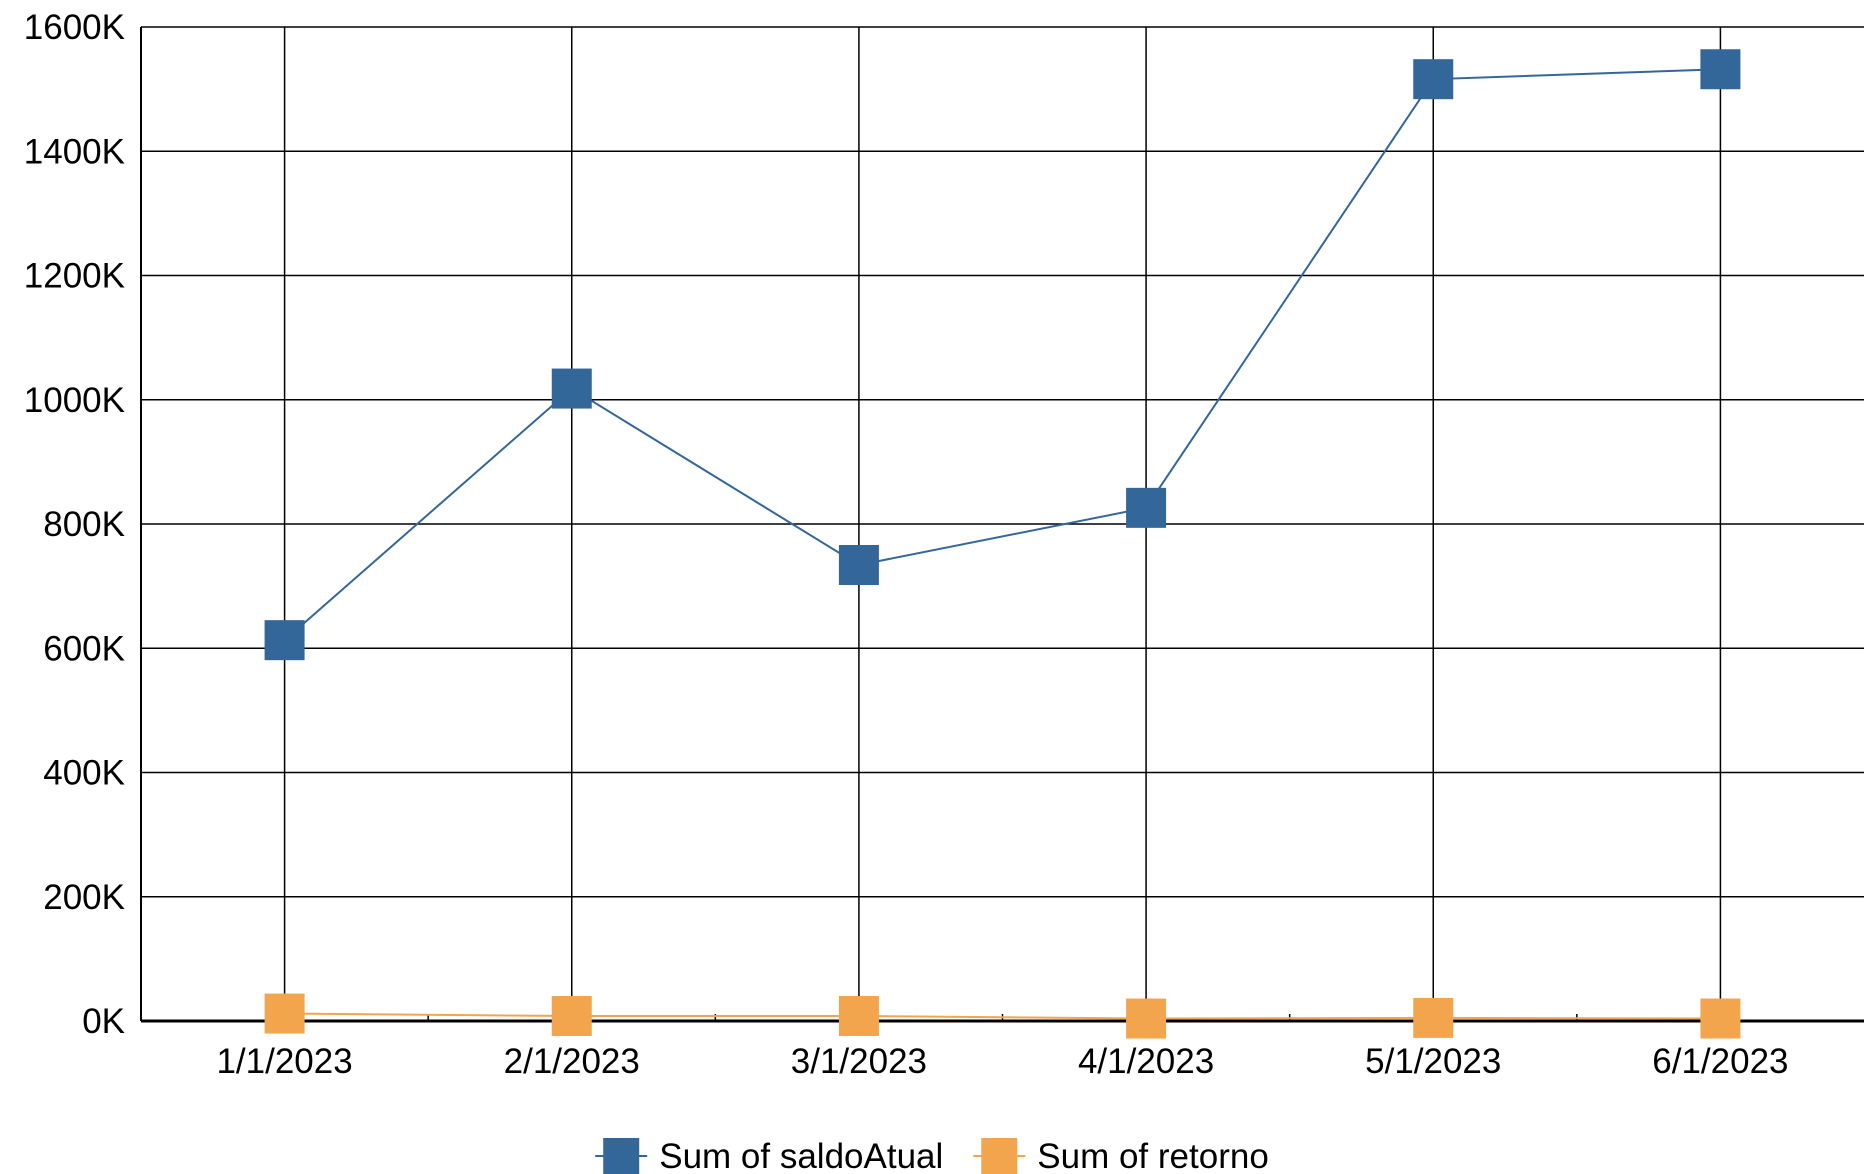  What do you see at coordinates (103, 1021) in the screenshot?
I see `y-tick-label: 0K` at bounding box center [103, 1021].